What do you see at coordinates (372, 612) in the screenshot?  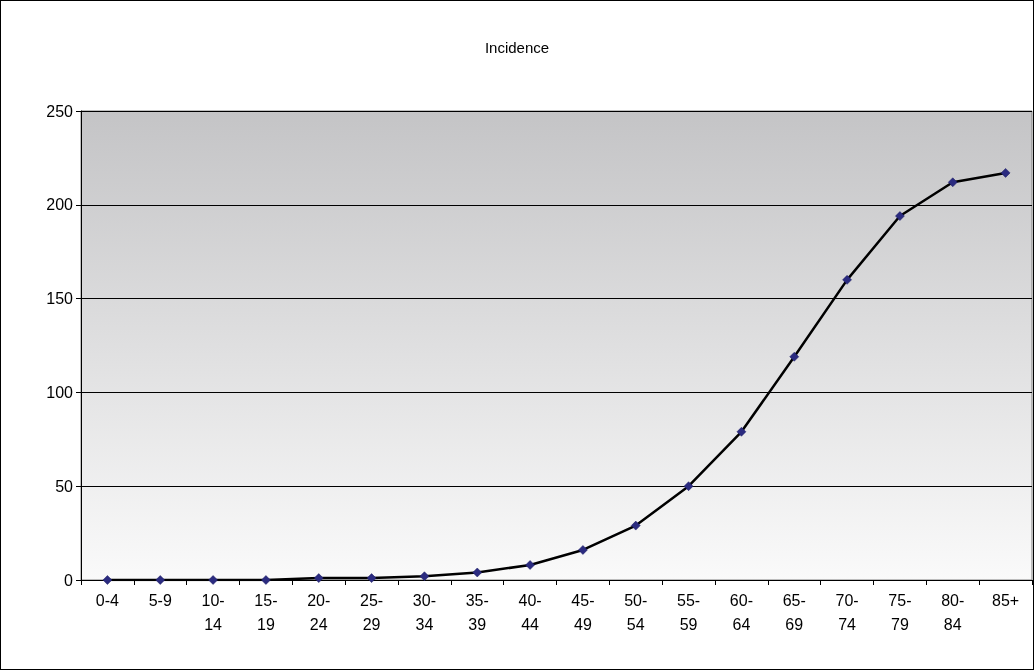 I see `x-tick-label: 25-29` at bounding box center [372, 612].